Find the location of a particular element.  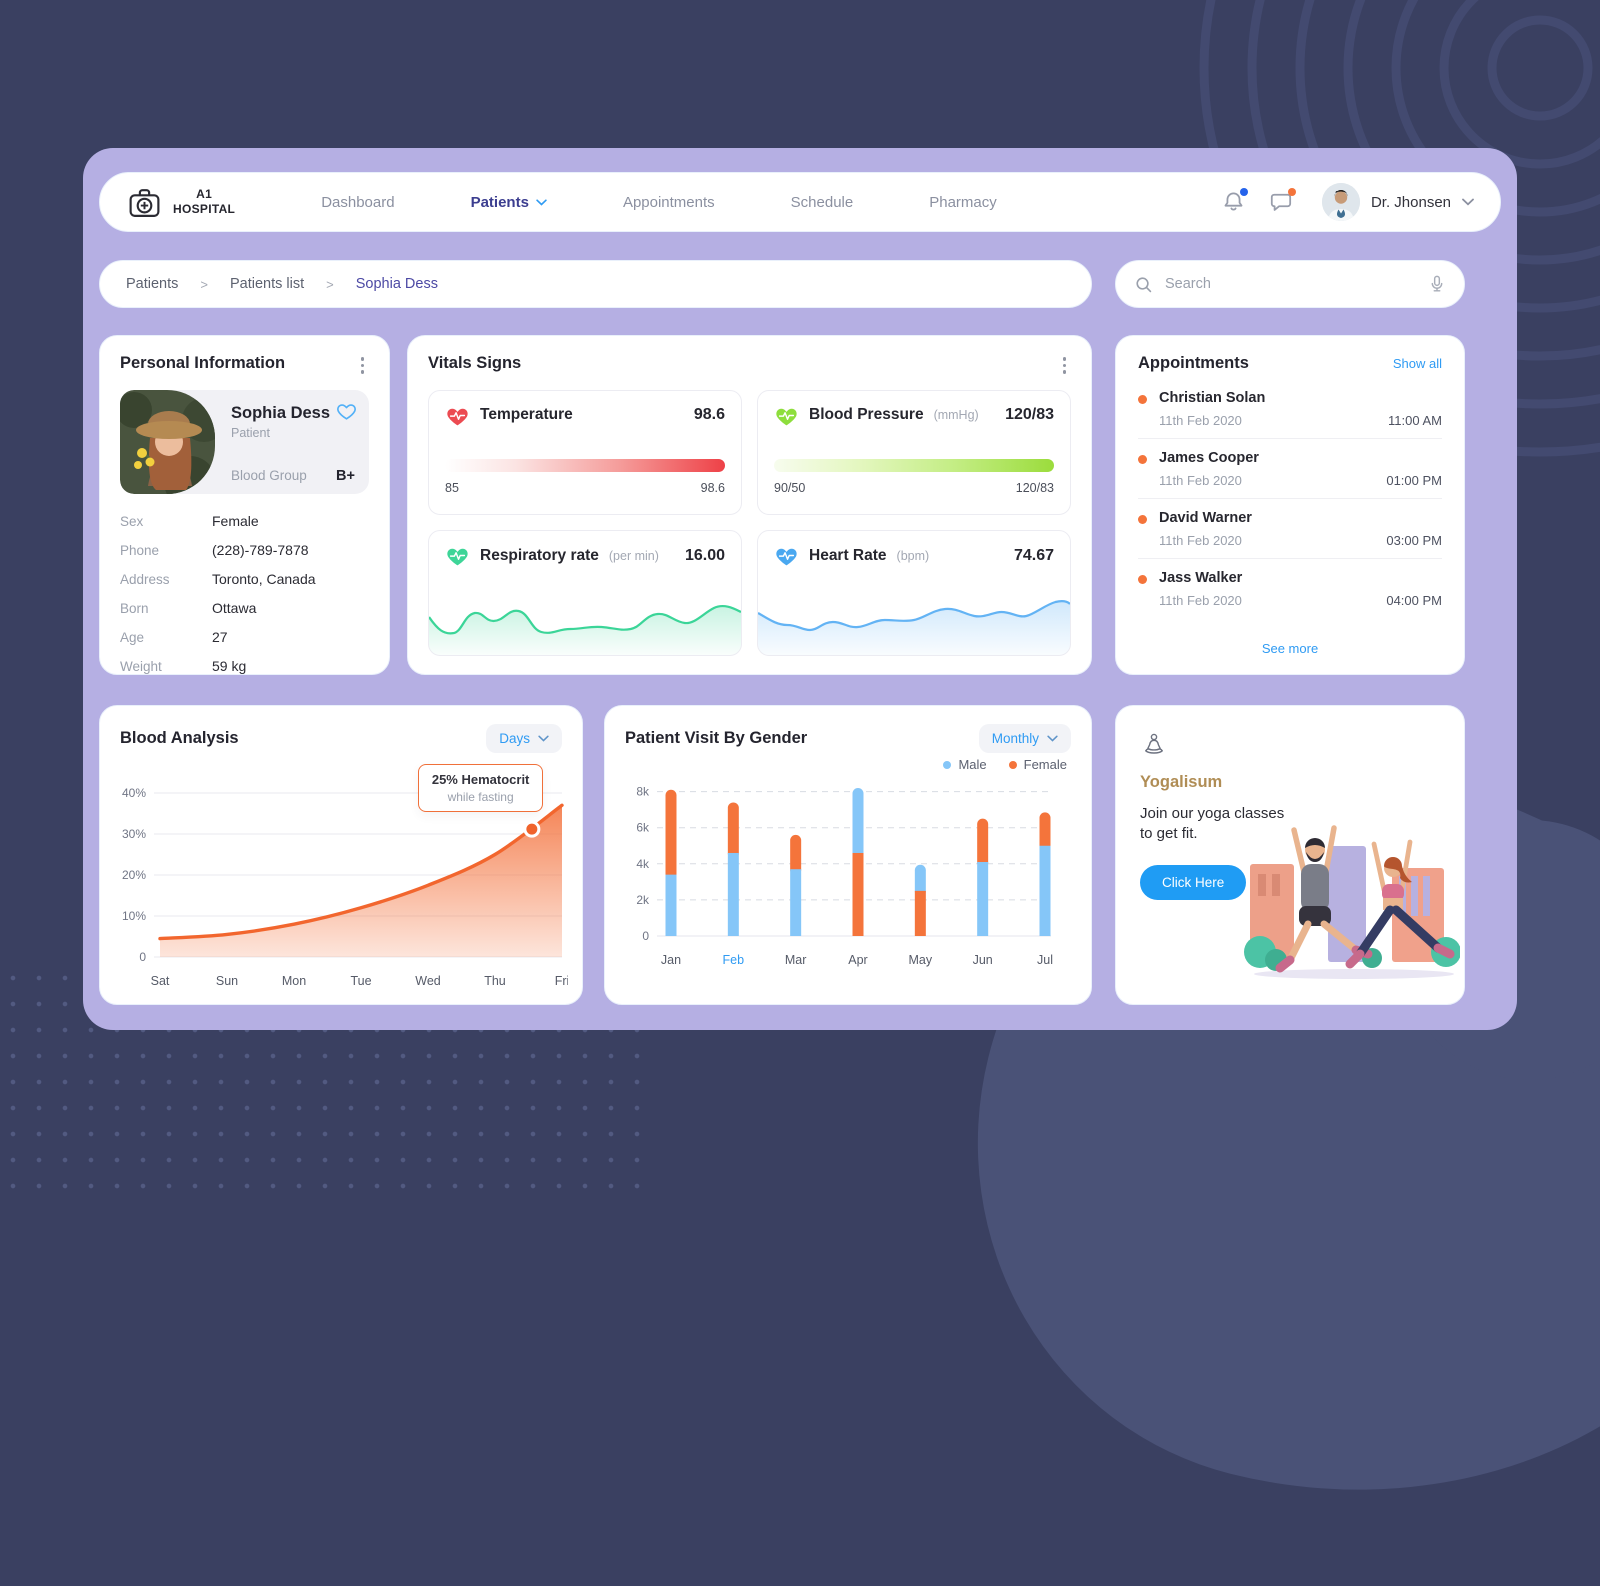

lotus-icon is located at coordinates (1154, 743).